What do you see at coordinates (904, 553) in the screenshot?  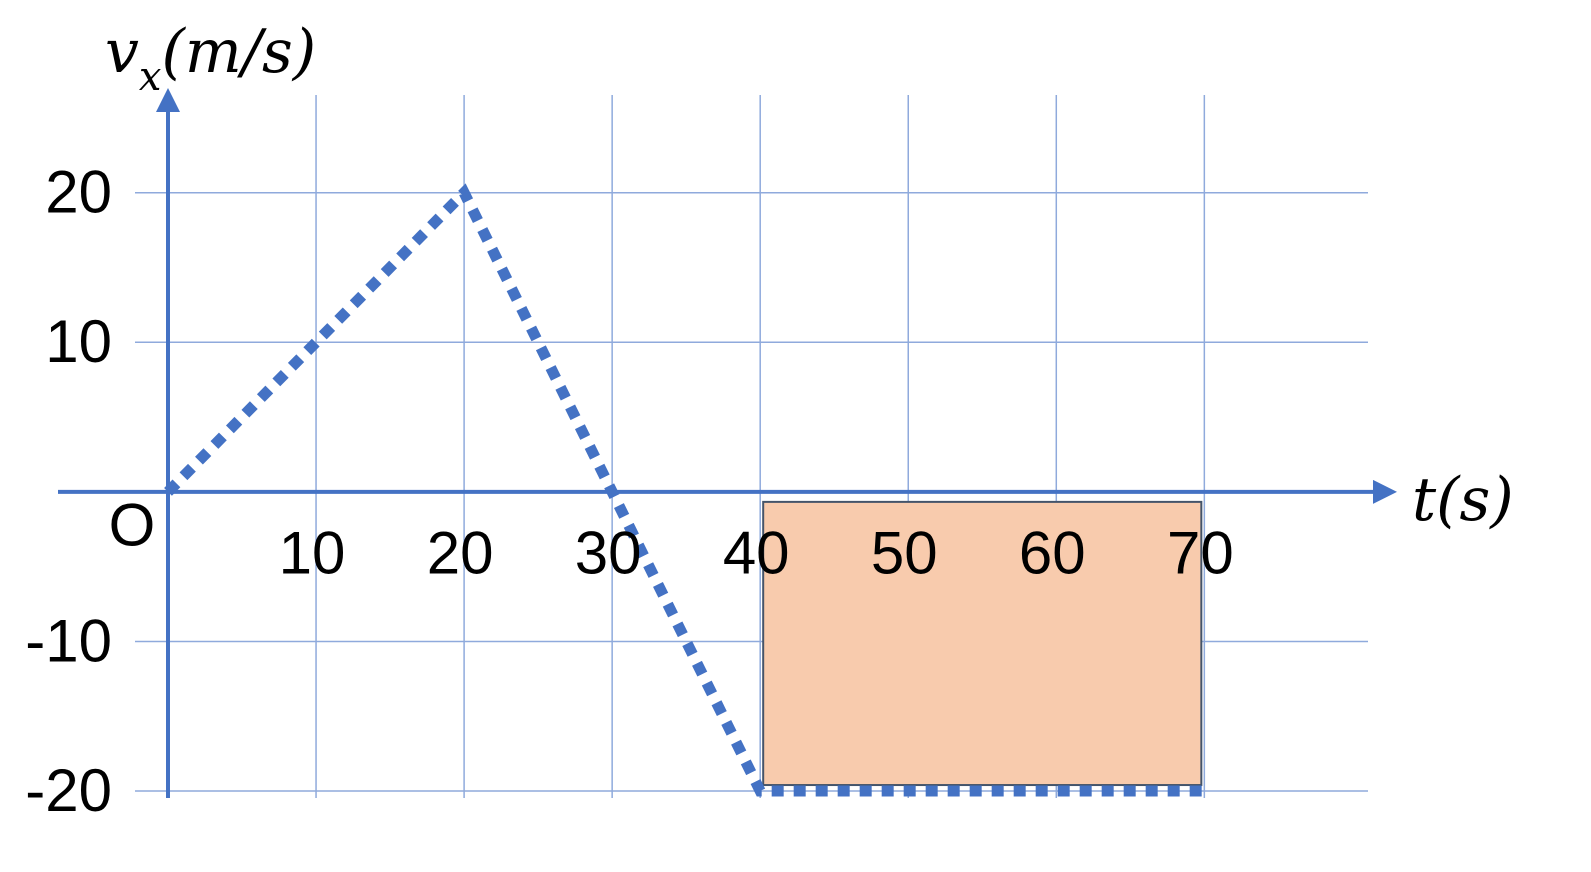 I see `x-tick-label: 50` at bounding box center [904, 553].